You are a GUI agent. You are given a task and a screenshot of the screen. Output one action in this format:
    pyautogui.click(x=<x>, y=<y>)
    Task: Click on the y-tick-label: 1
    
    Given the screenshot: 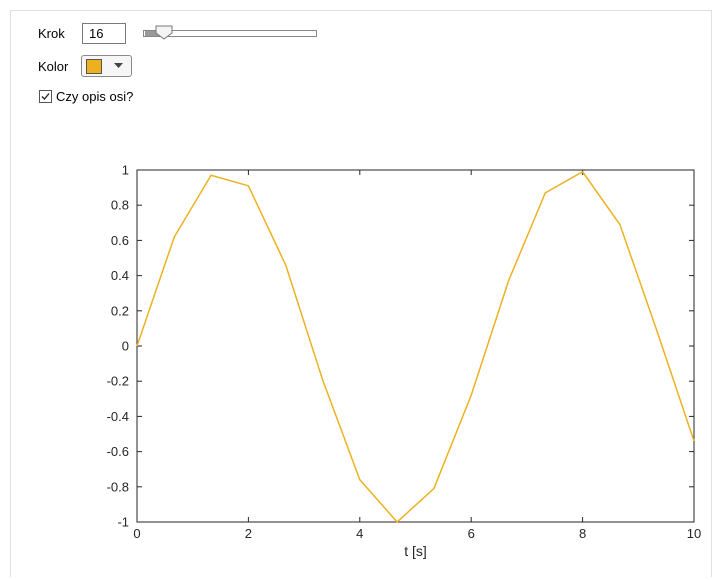 What is the action you would take?
    pyautogui.click(x=125, y=170)
    